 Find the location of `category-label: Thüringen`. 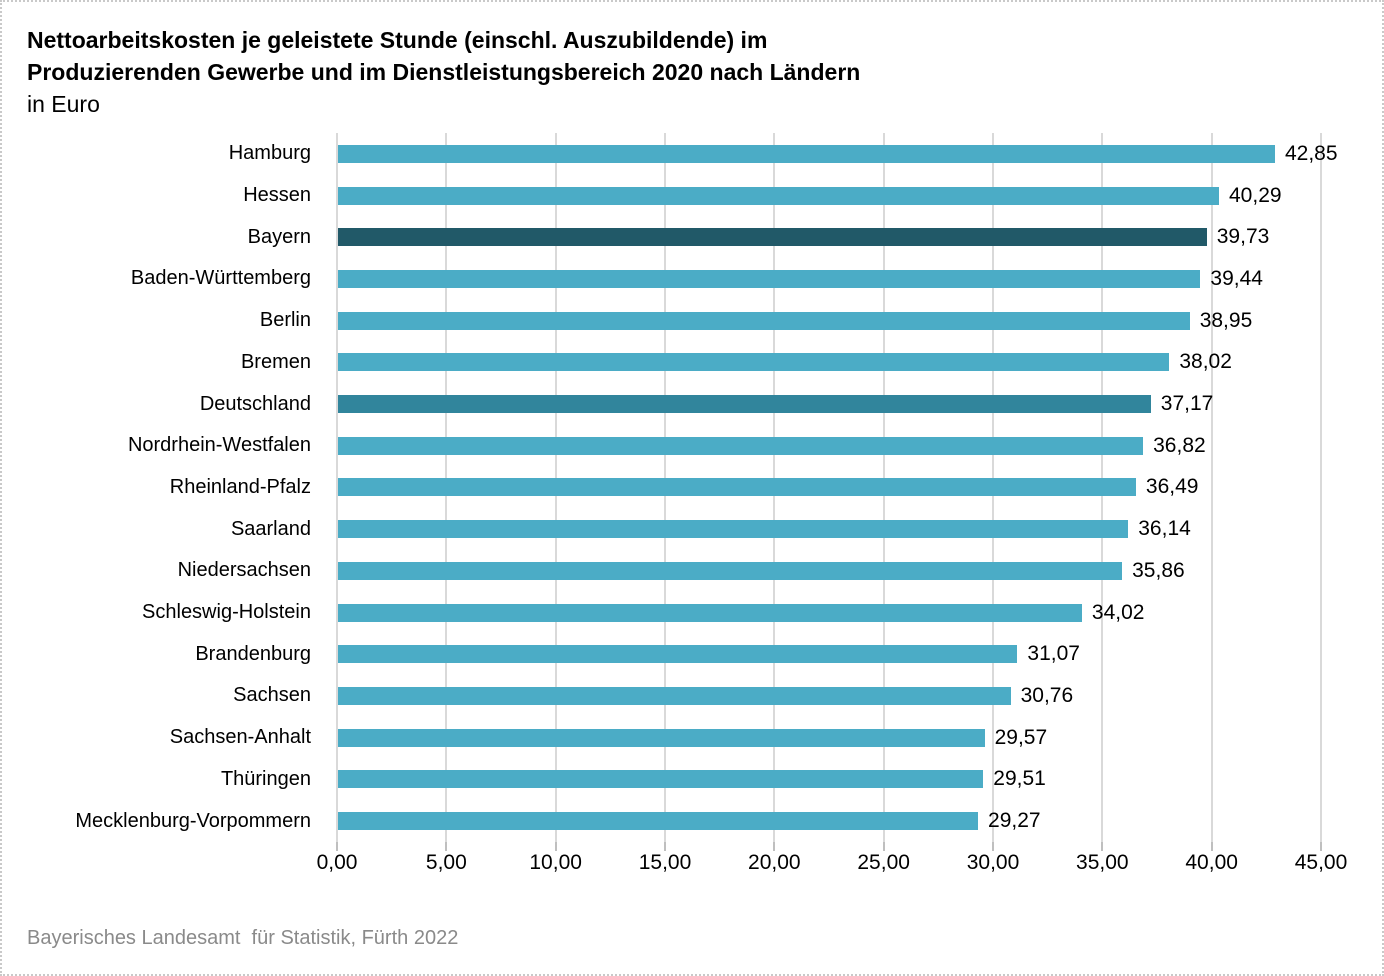

category-label: Thüringen is located at coordinates (265, 778).